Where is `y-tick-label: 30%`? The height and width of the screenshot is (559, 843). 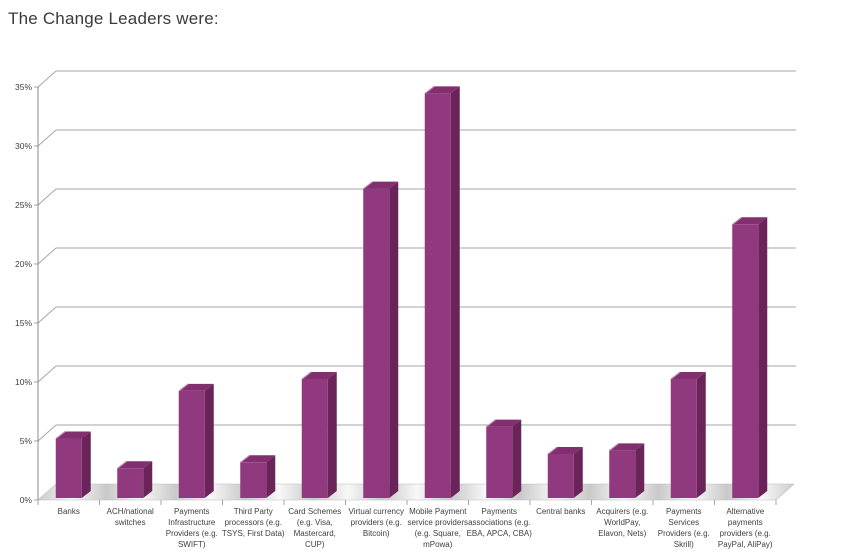
y-tick-label: 30% is located at coordinates (23, 146).